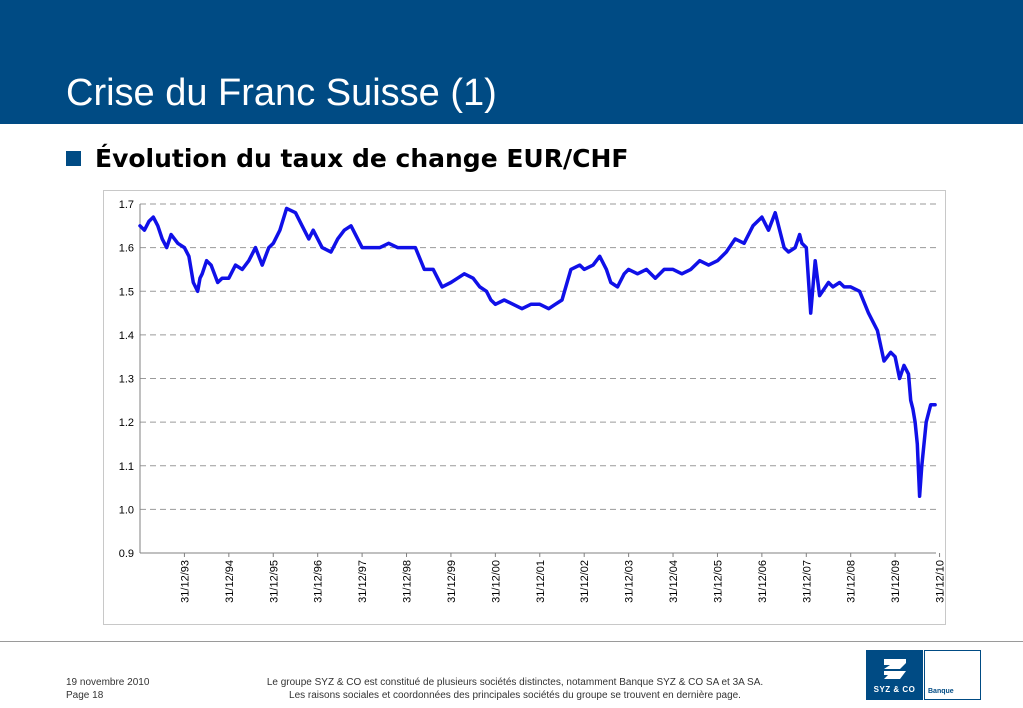  What do you see at coordinates (718, 581) in the screenshot?
I see `x-tick-label: 31/12/05` at bounding box center [718, 581].